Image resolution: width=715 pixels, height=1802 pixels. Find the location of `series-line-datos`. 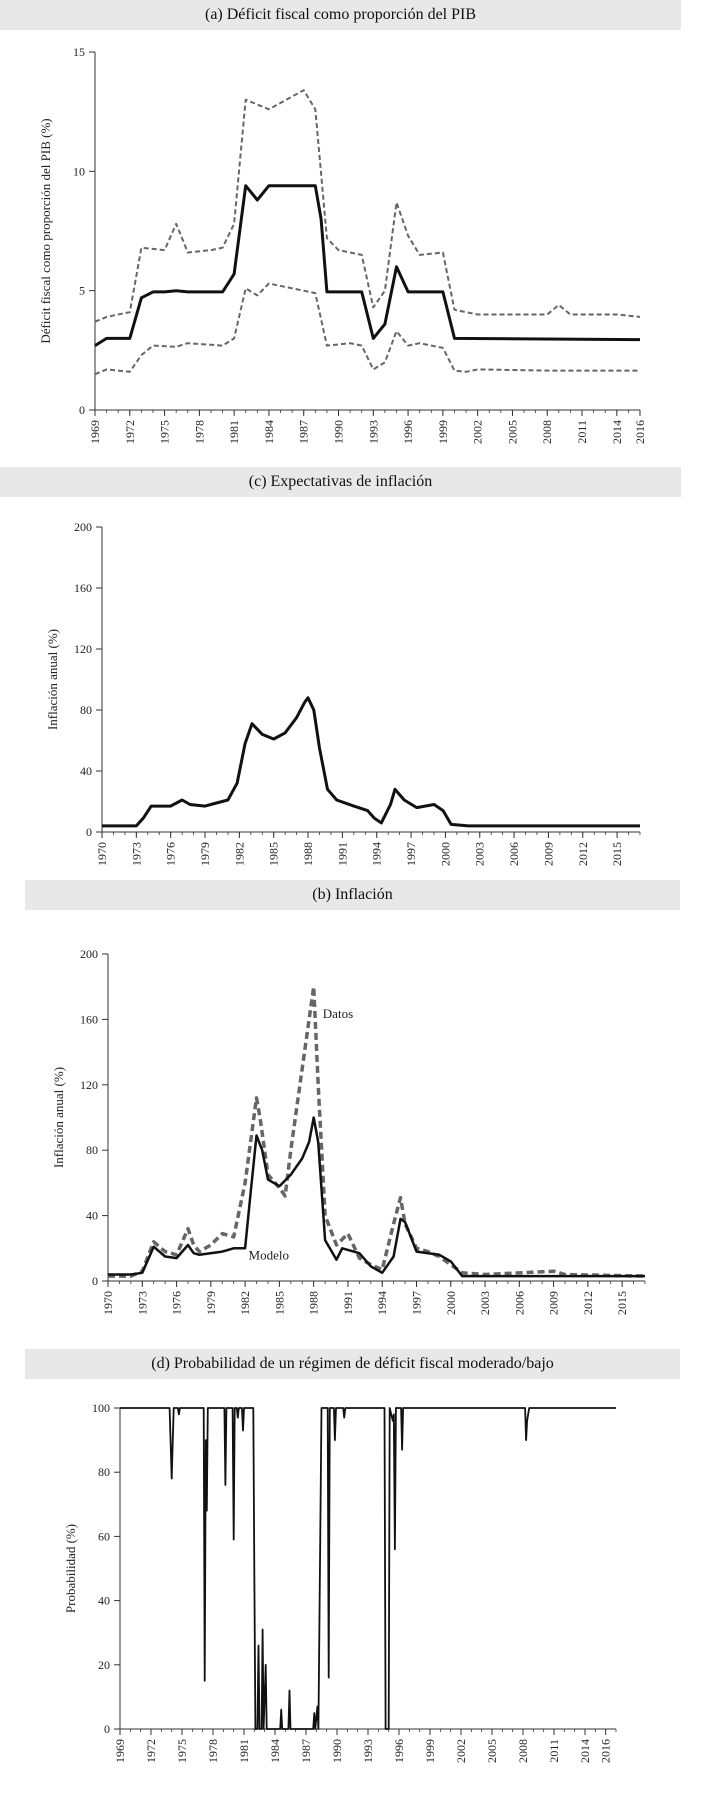

series-line-datos is located at coordinates (377, 1131).